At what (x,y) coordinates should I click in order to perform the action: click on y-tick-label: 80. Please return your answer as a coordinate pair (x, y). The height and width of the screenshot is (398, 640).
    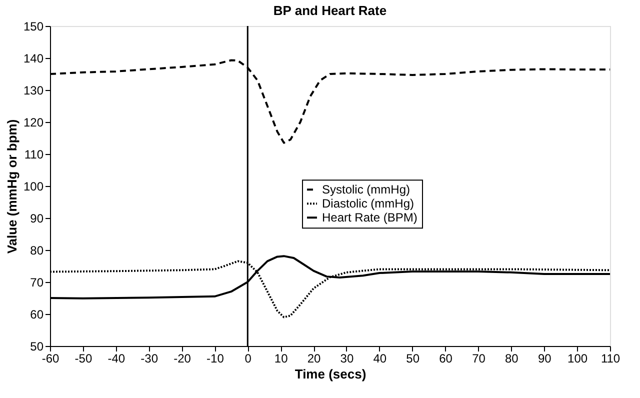
    Looking at the image, I should click on (37, 251).